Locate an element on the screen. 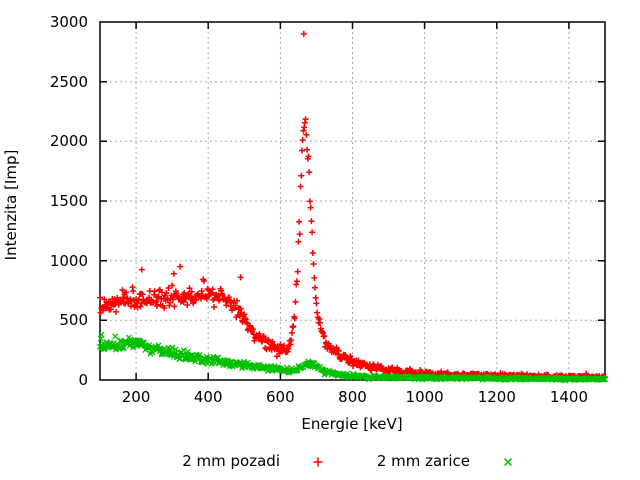 The image size is (640, 480). x-tick-label: 400 is located at coordinates (208, 397).